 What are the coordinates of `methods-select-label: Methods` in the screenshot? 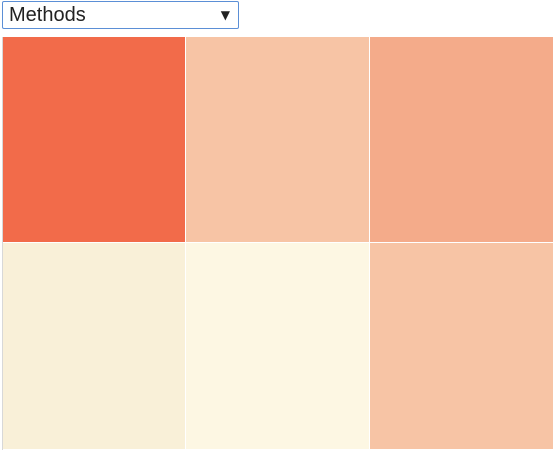 It's located at (47, 14).